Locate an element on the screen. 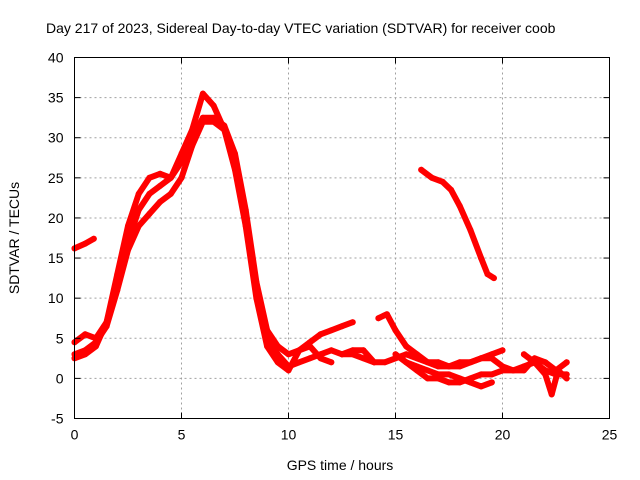 The image size is (640, 480). y-axis-label: SDTVAR / TECUs is located at coordinates (14, 238).